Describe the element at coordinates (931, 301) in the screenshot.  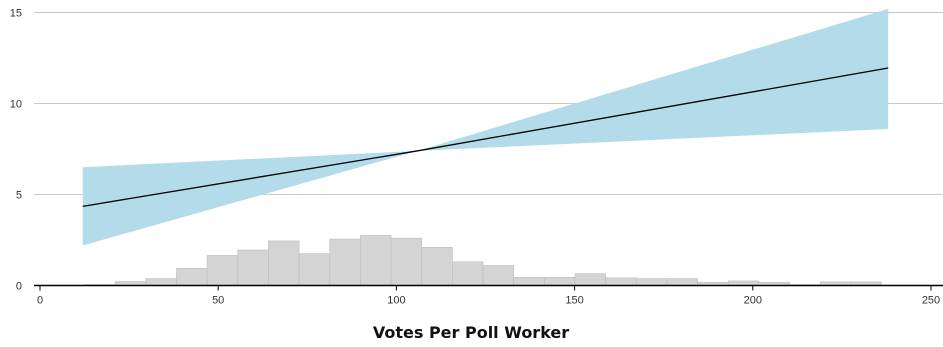
I see `x-tick-label-250: 250` at that location.